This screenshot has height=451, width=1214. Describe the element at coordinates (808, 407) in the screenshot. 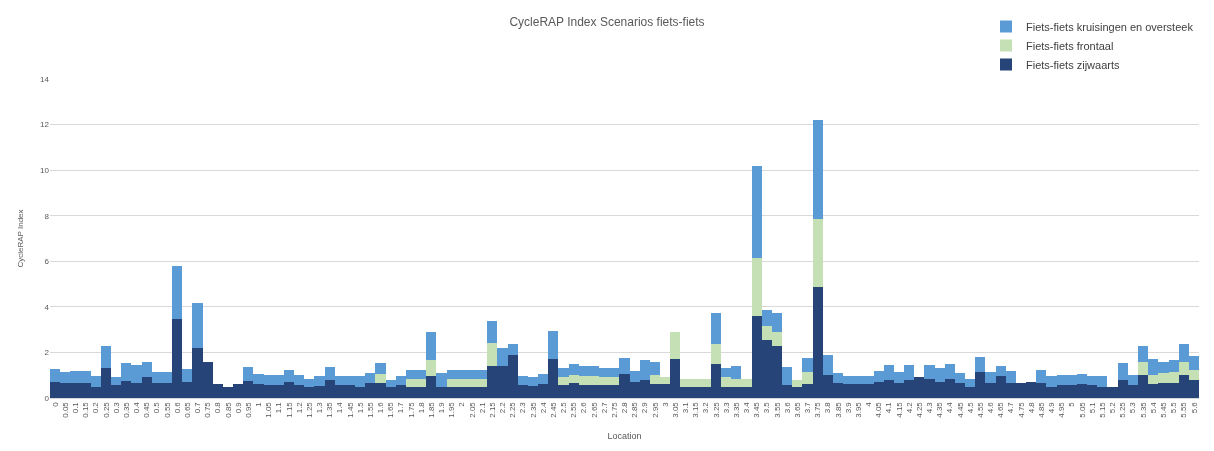

I see `x-tick-label: 3.7` at that location.